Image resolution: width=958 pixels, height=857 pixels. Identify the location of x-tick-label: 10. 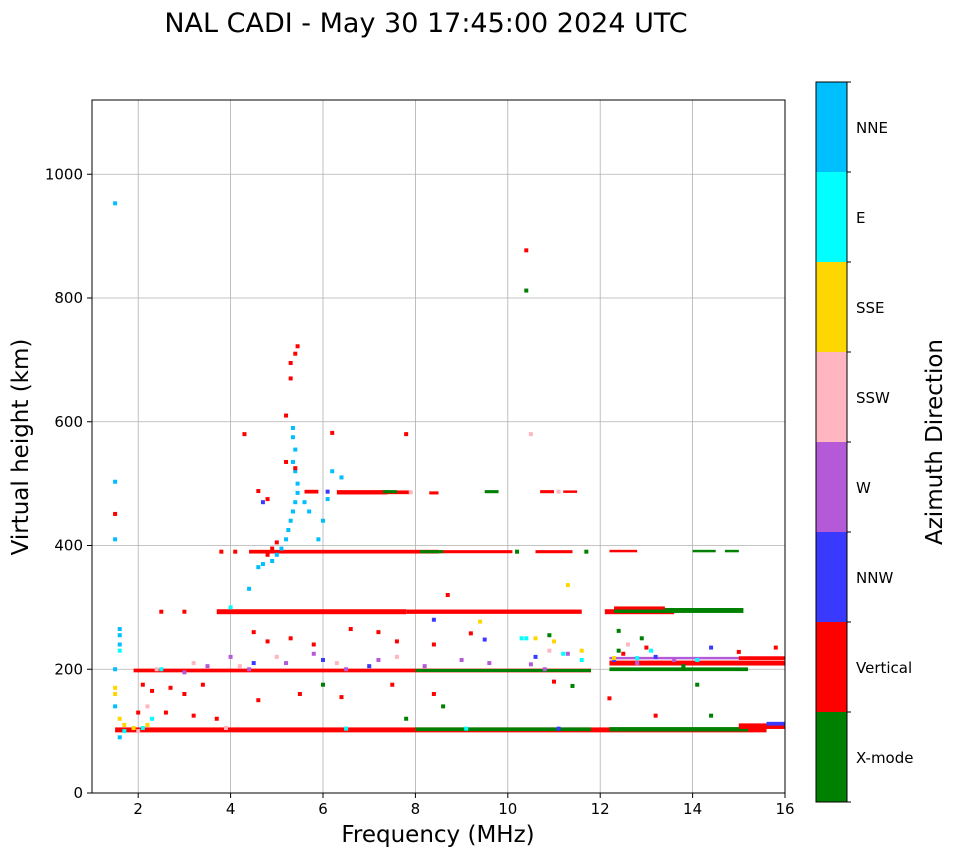
(507, 809).